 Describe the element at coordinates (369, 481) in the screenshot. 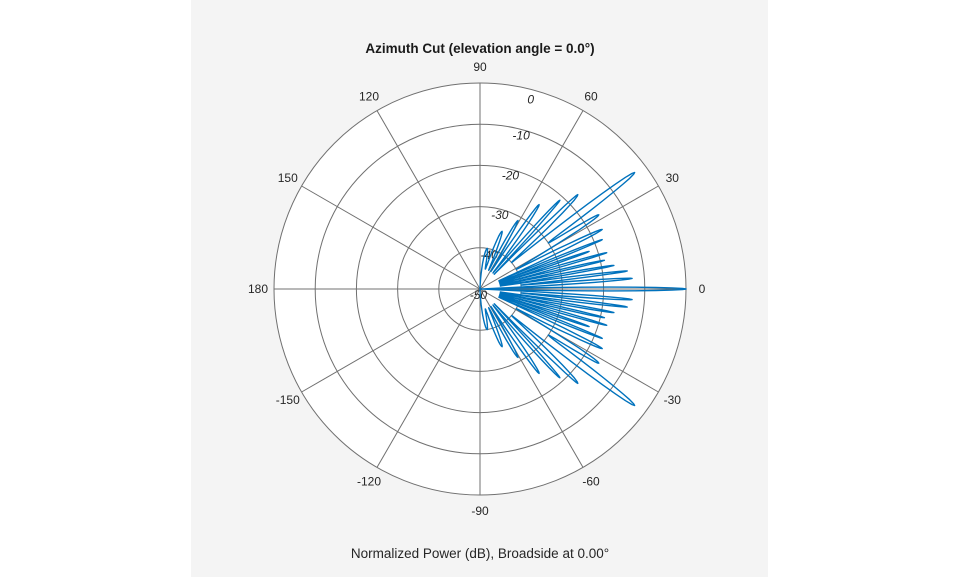

I see `angle-tick-label: -120` at that location.